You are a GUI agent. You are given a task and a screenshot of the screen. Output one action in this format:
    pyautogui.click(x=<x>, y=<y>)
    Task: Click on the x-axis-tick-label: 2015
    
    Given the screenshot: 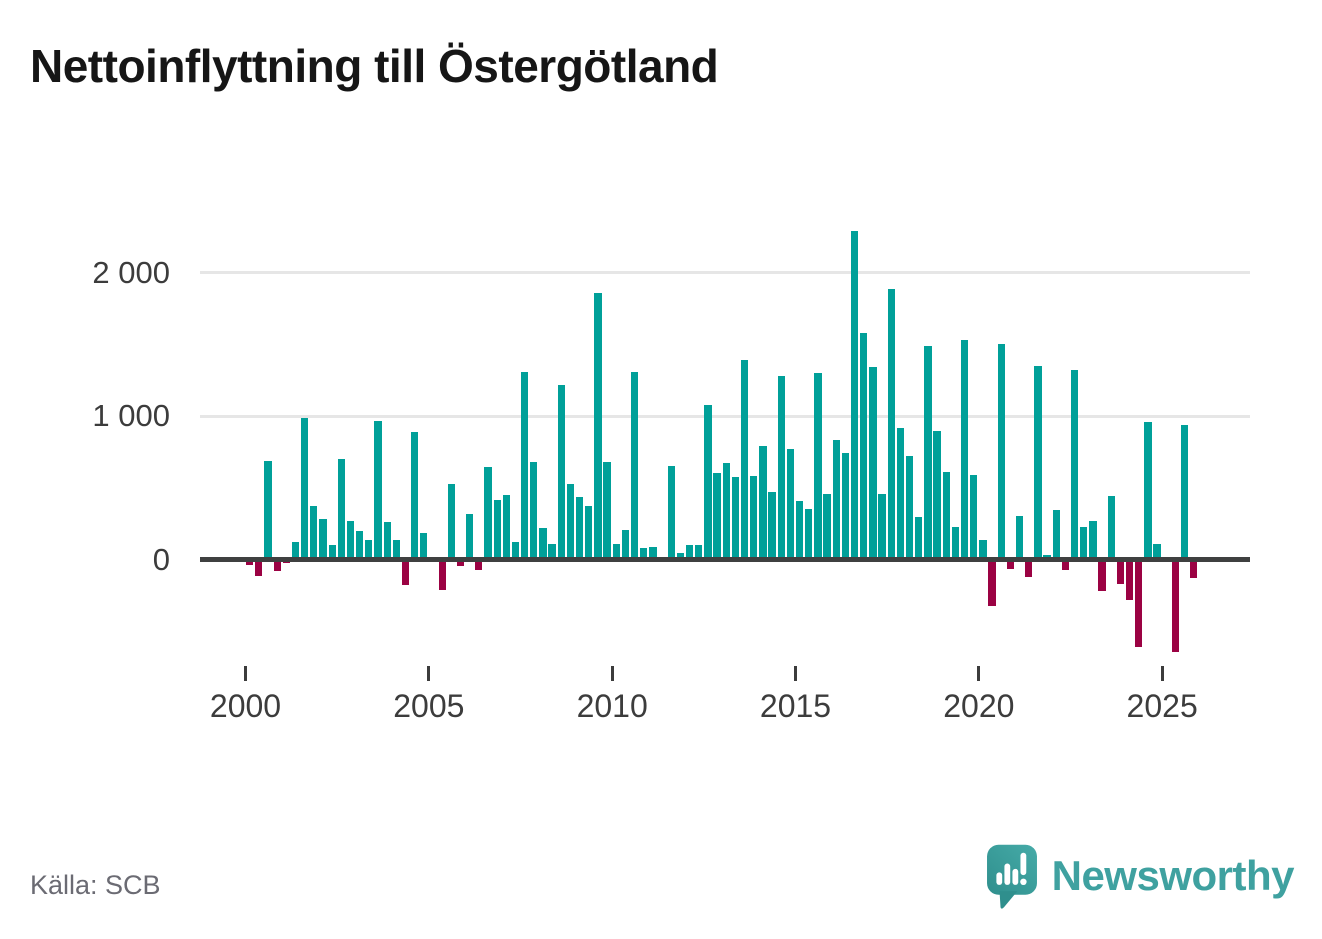 What is the action you would take?
    pyautogui.click(x=795, y=706)
    